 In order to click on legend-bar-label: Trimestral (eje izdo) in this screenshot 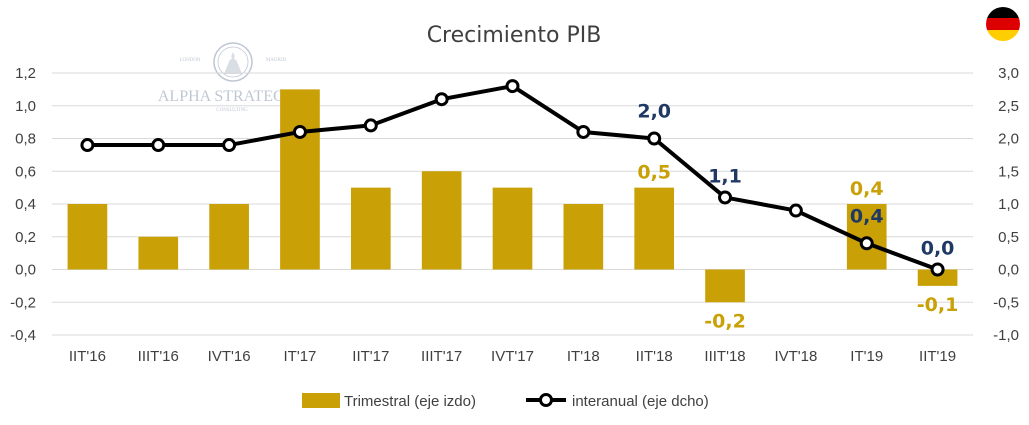, I will do `click(410, 401)`.